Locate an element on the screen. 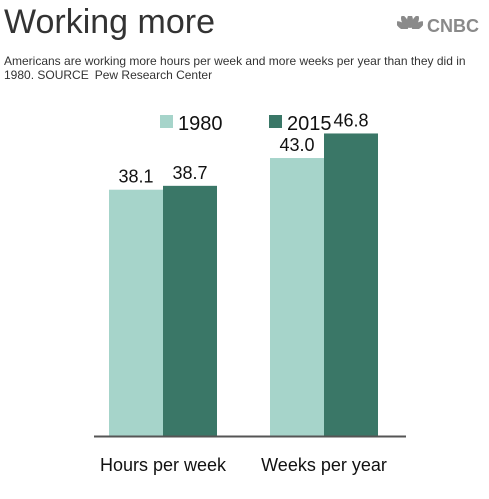 This screenshot has height=499, width=489. x-tick-label-0: Hours per week is located at coordinates (163, 465).